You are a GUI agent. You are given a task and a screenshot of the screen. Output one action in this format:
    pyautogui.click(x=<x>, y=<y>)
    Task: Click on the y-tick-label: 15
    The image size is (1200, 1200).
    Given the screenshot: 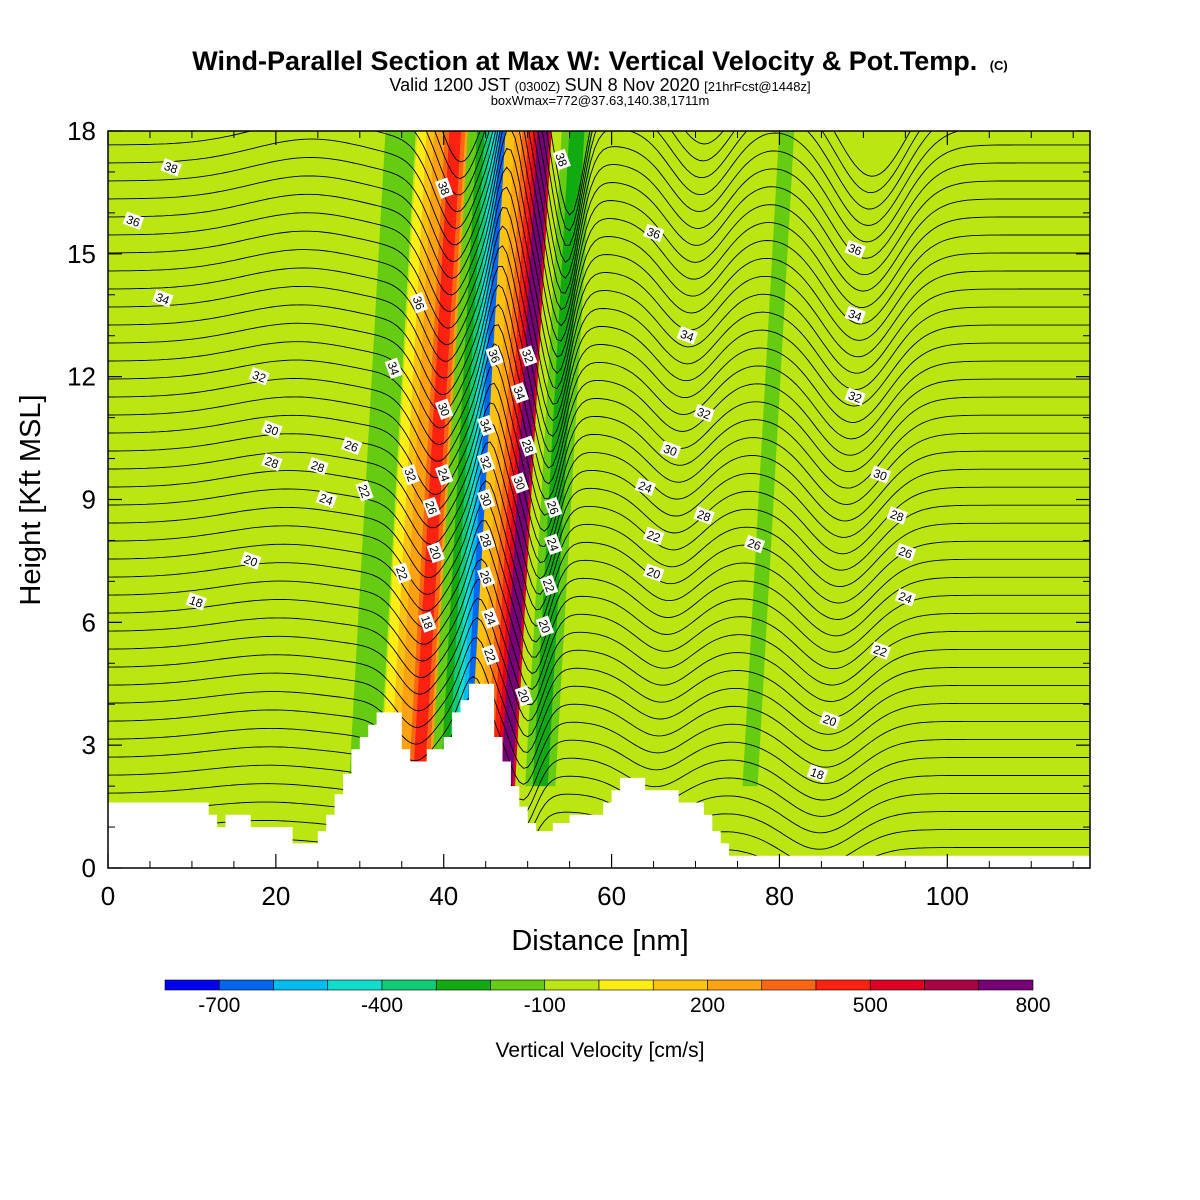 What is the action you would take?
    pyautogui.click(x=81, y=254)
    